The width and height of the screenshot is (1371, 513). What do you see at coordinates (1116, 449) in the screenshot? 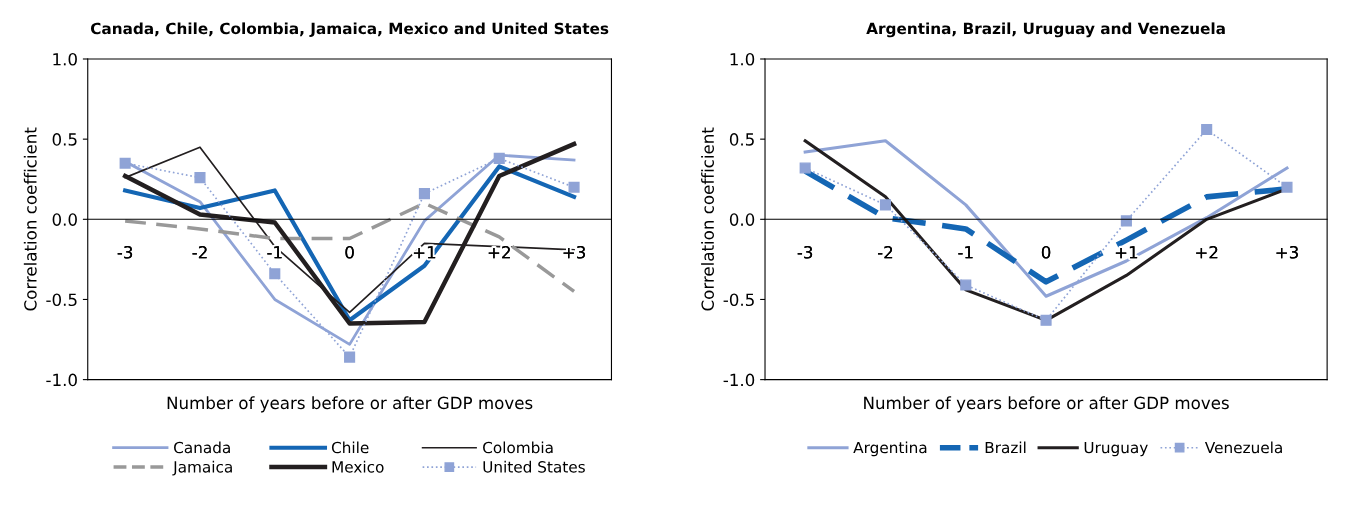
I see `legend-label: Uruguay` at bounding box center [1116, 449].